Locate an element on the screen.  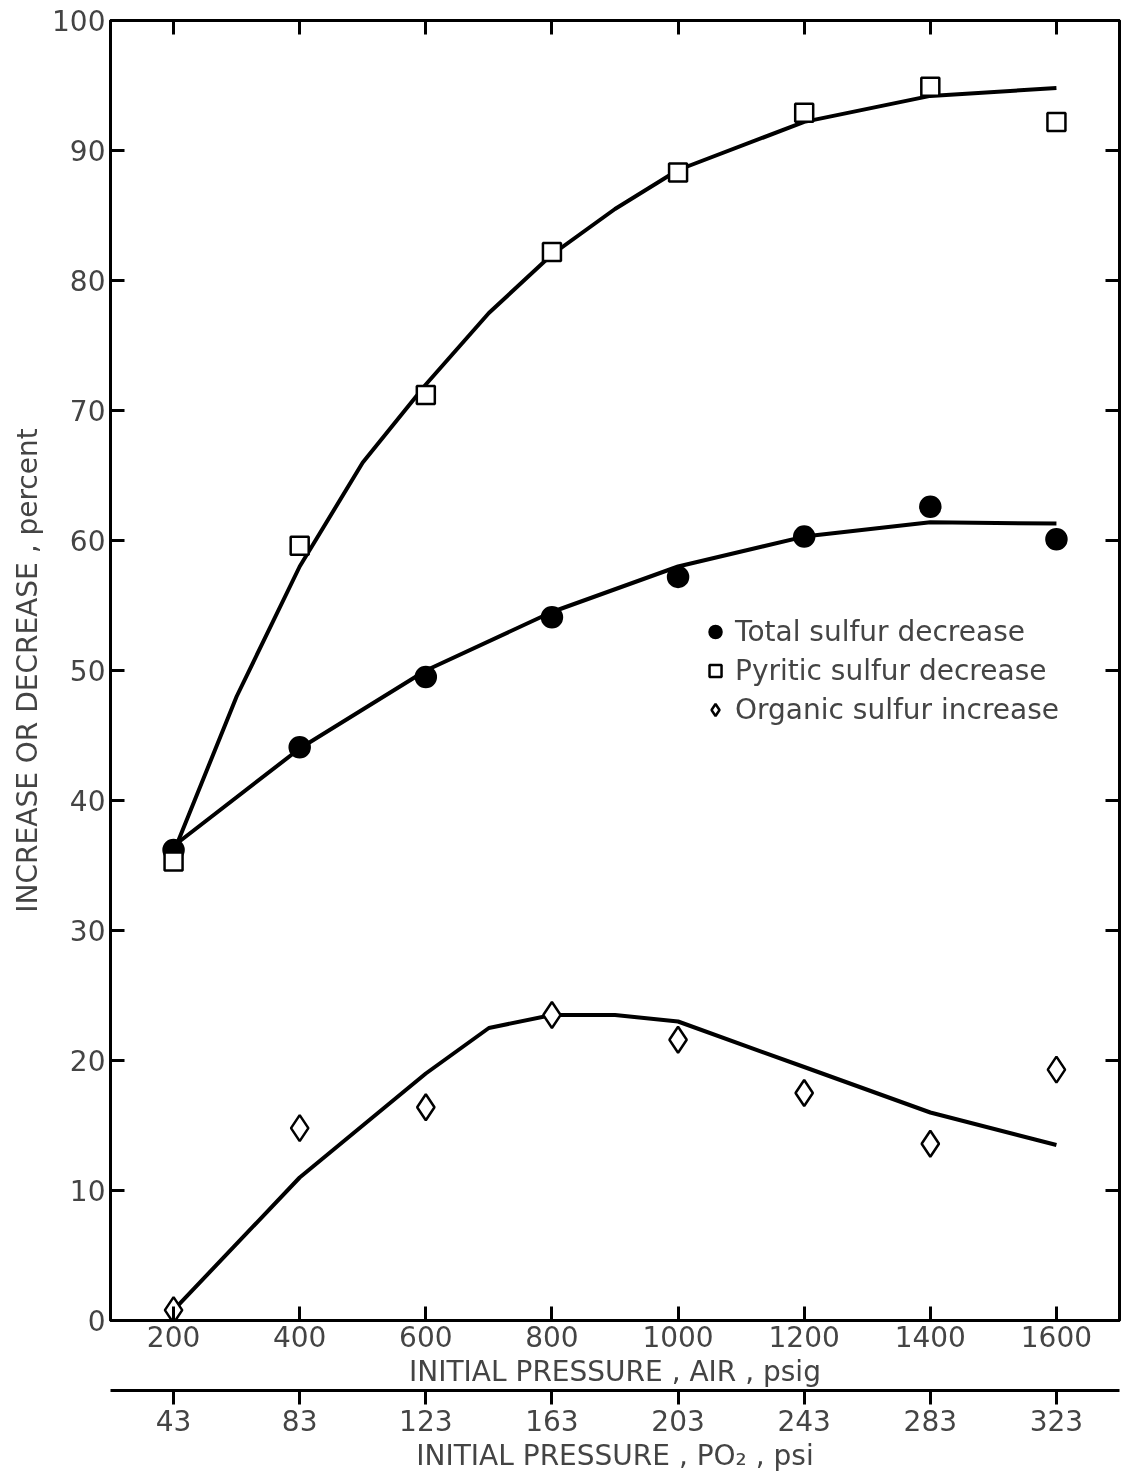
x2-tick-label: 323 is located at coordinates (1056, 1421).